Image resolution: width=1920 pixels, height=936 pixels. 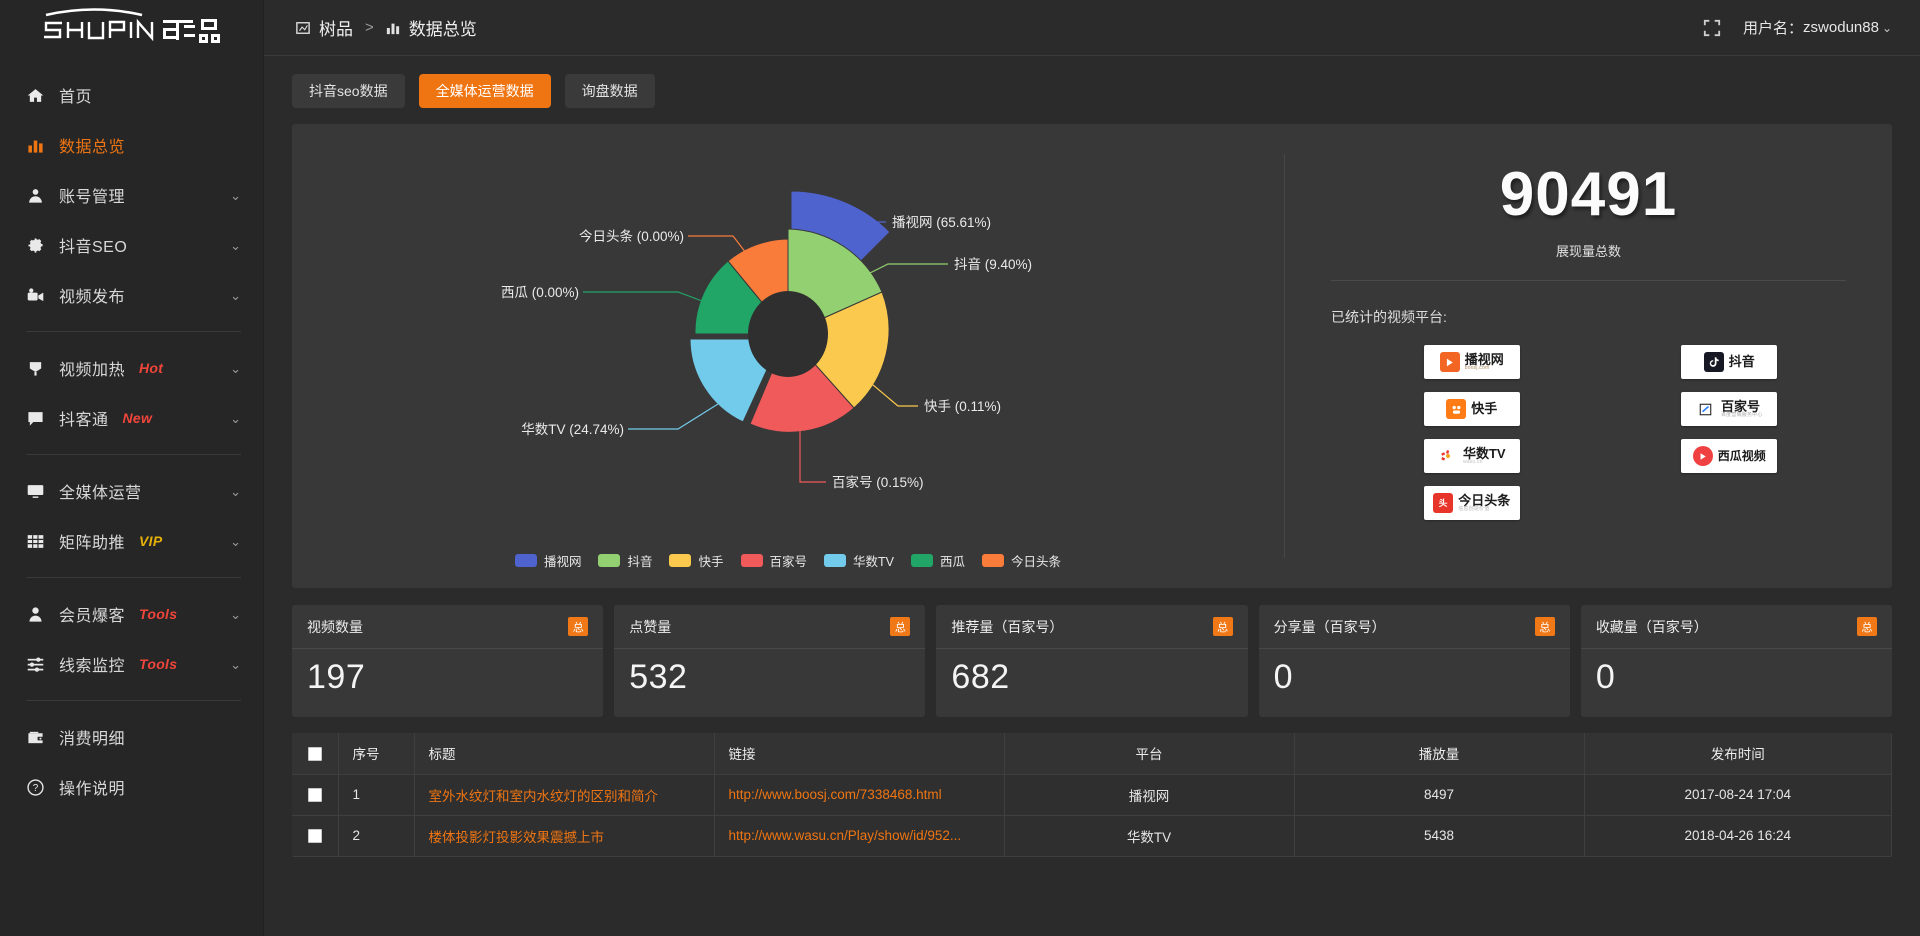 What do you see at coordinates (131, 95) in the screenshot?
I see `sidebar-item-home: 首页` at bounding box center [131, 95].